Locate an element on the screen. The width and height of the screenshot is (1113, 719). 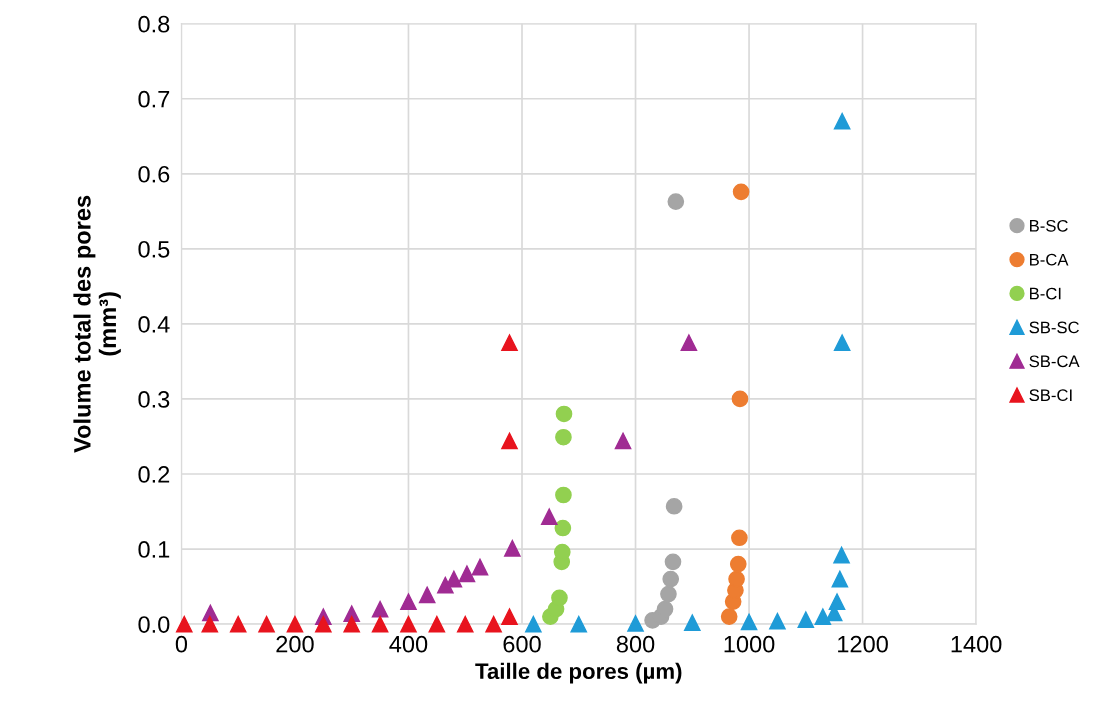
x-tick-label: 1400 is located at coordinates (976, 644).